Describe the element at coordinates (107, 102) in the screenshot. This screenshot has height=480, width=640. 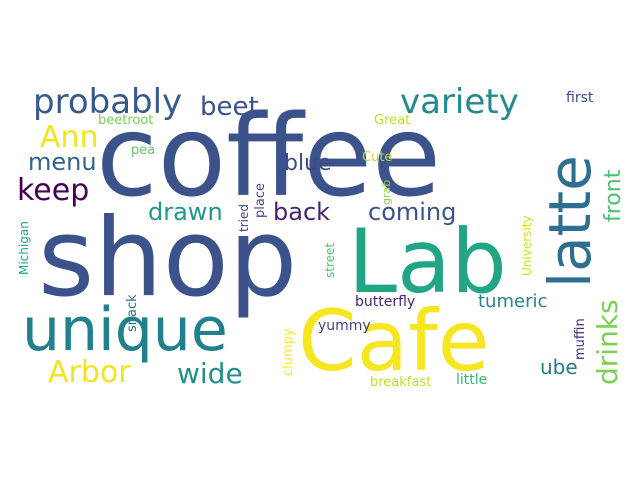
I see `word-probably: probably` at that location.